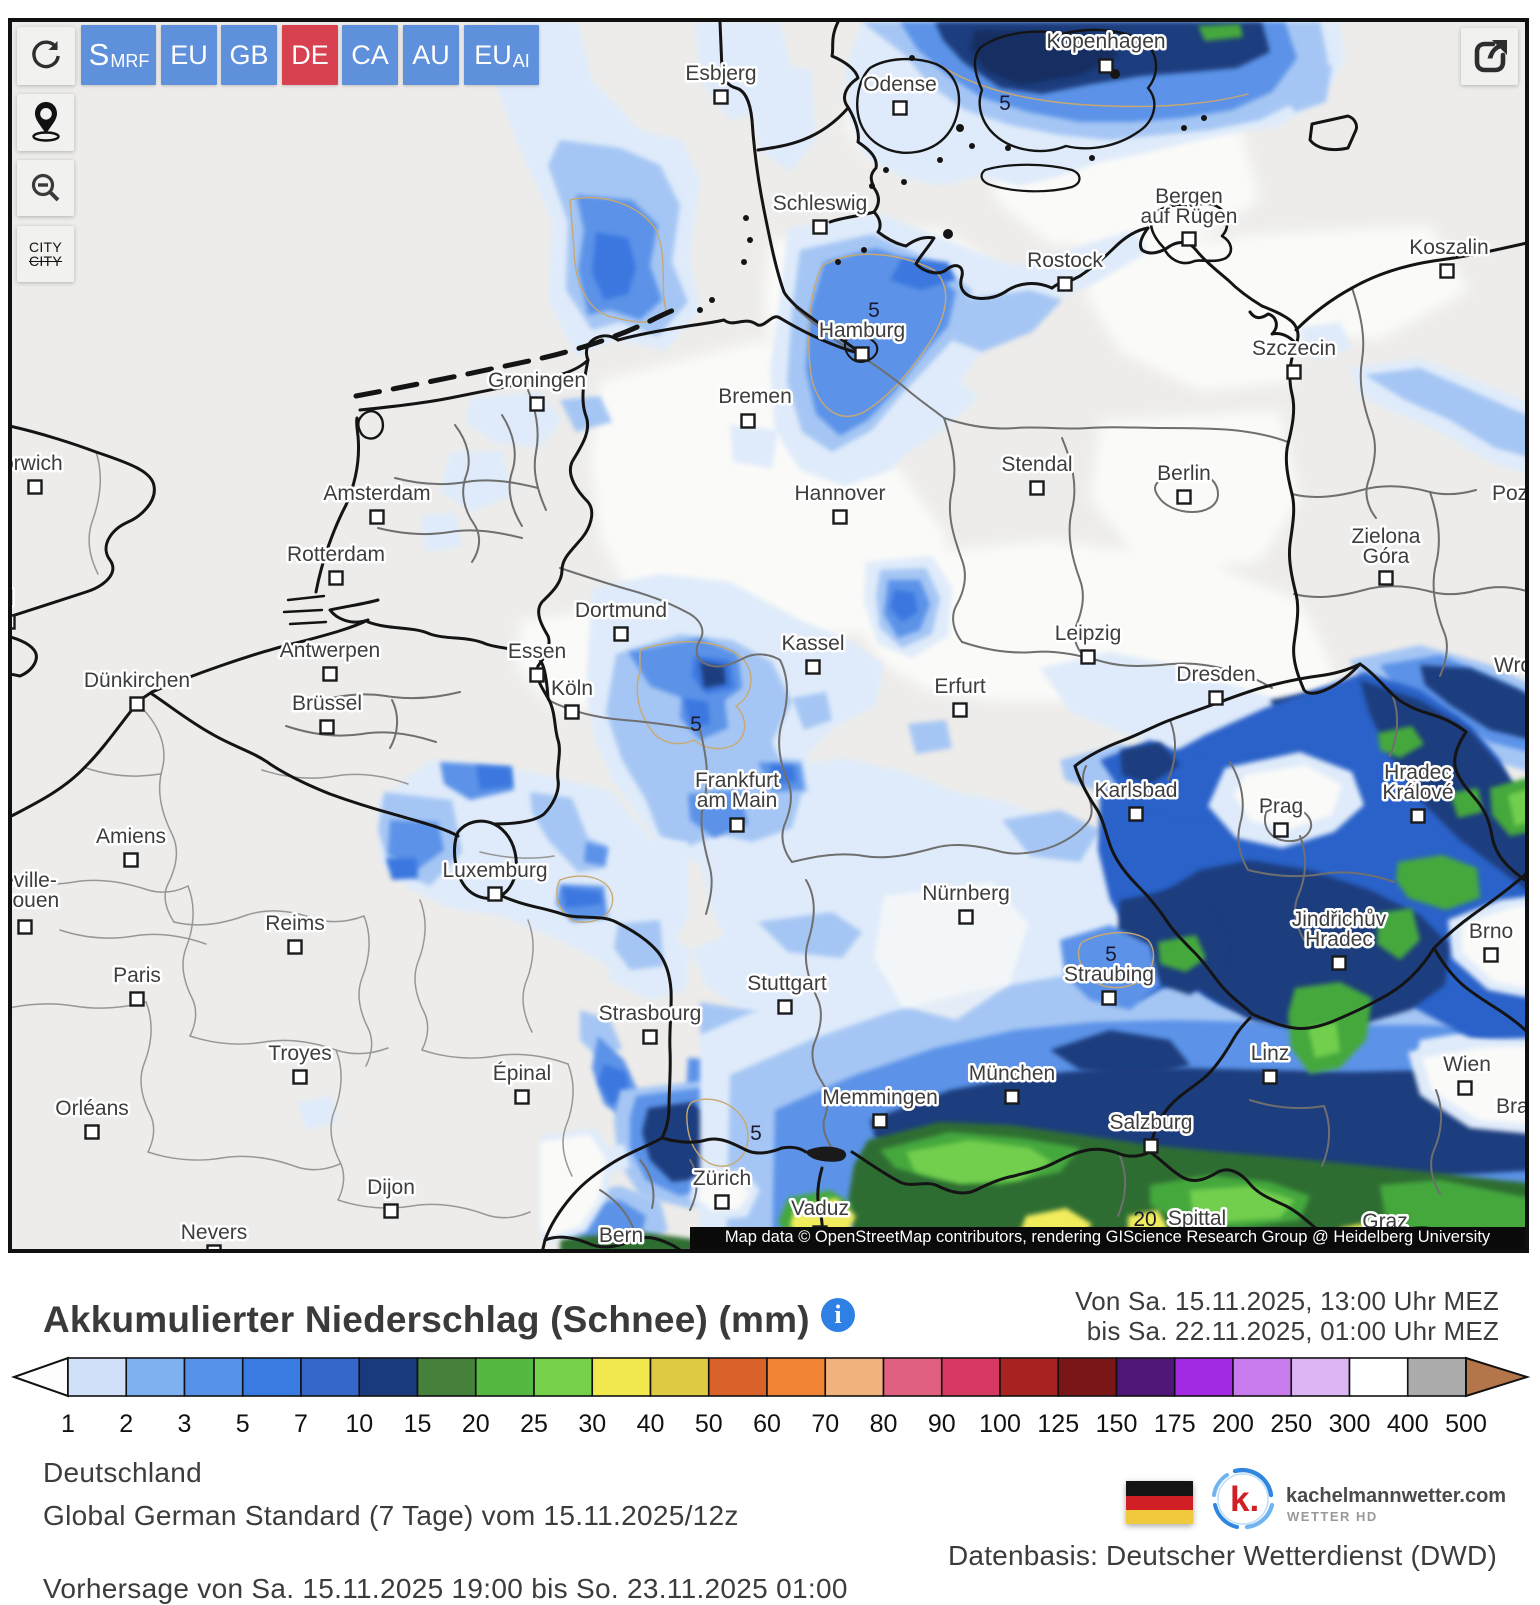 This screenshot has height=1605, width=1540. Describe the element at coordinates (330, 650) in the screenshot. I see `svg-text: Antwerpen` at that location.